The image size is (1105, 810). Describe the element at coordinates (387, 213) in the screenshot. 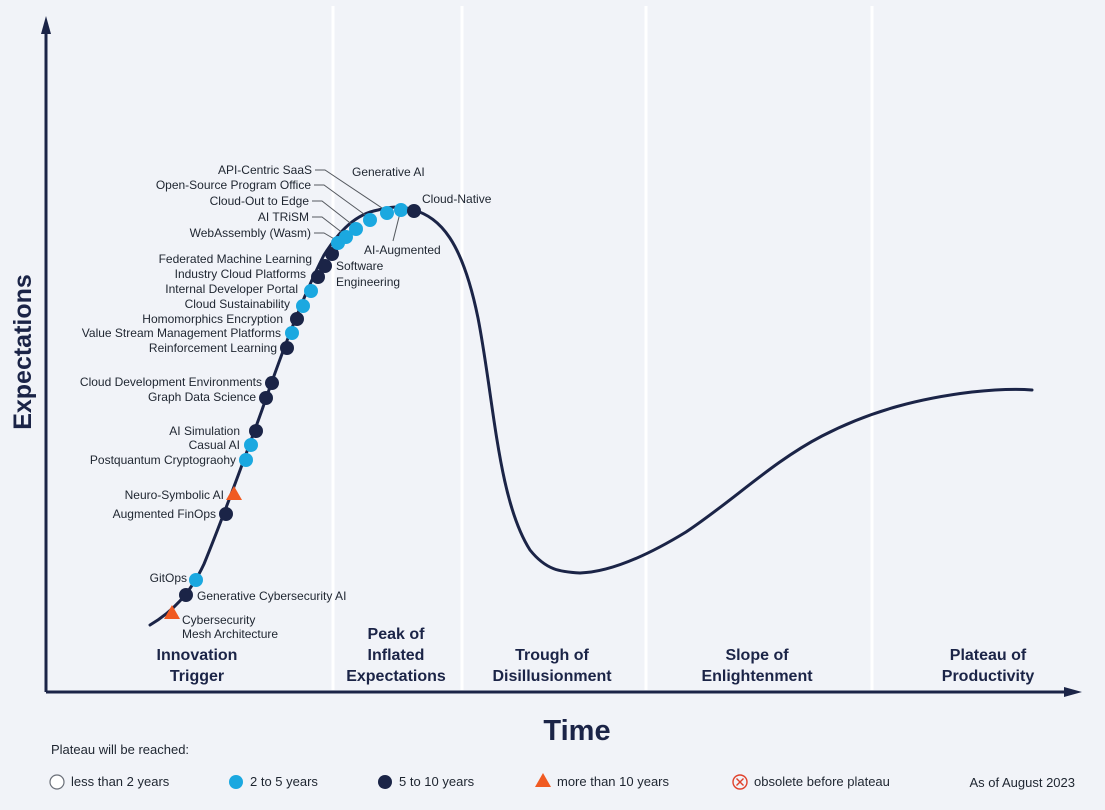

I see `marker-api-centric-saas` at that location.